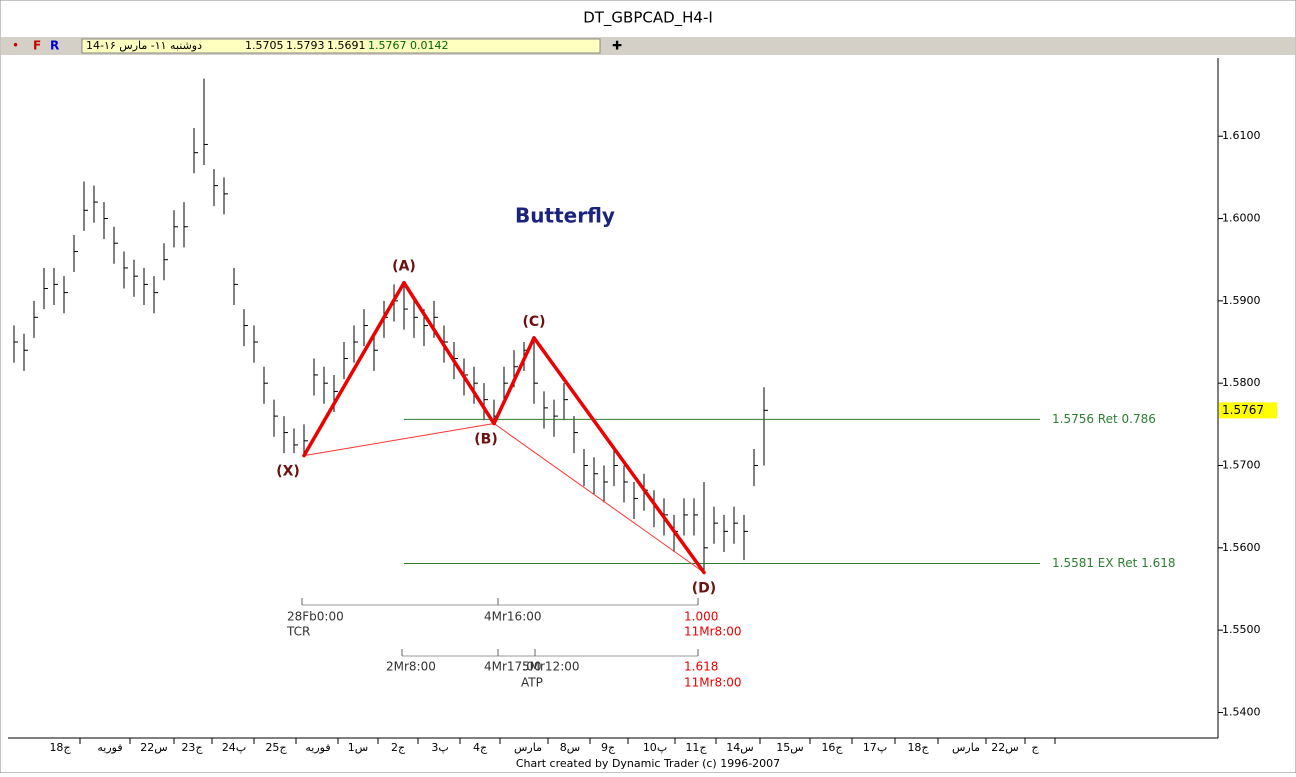  I want to click on x-tick-label: 9ج, so click(608, 747).